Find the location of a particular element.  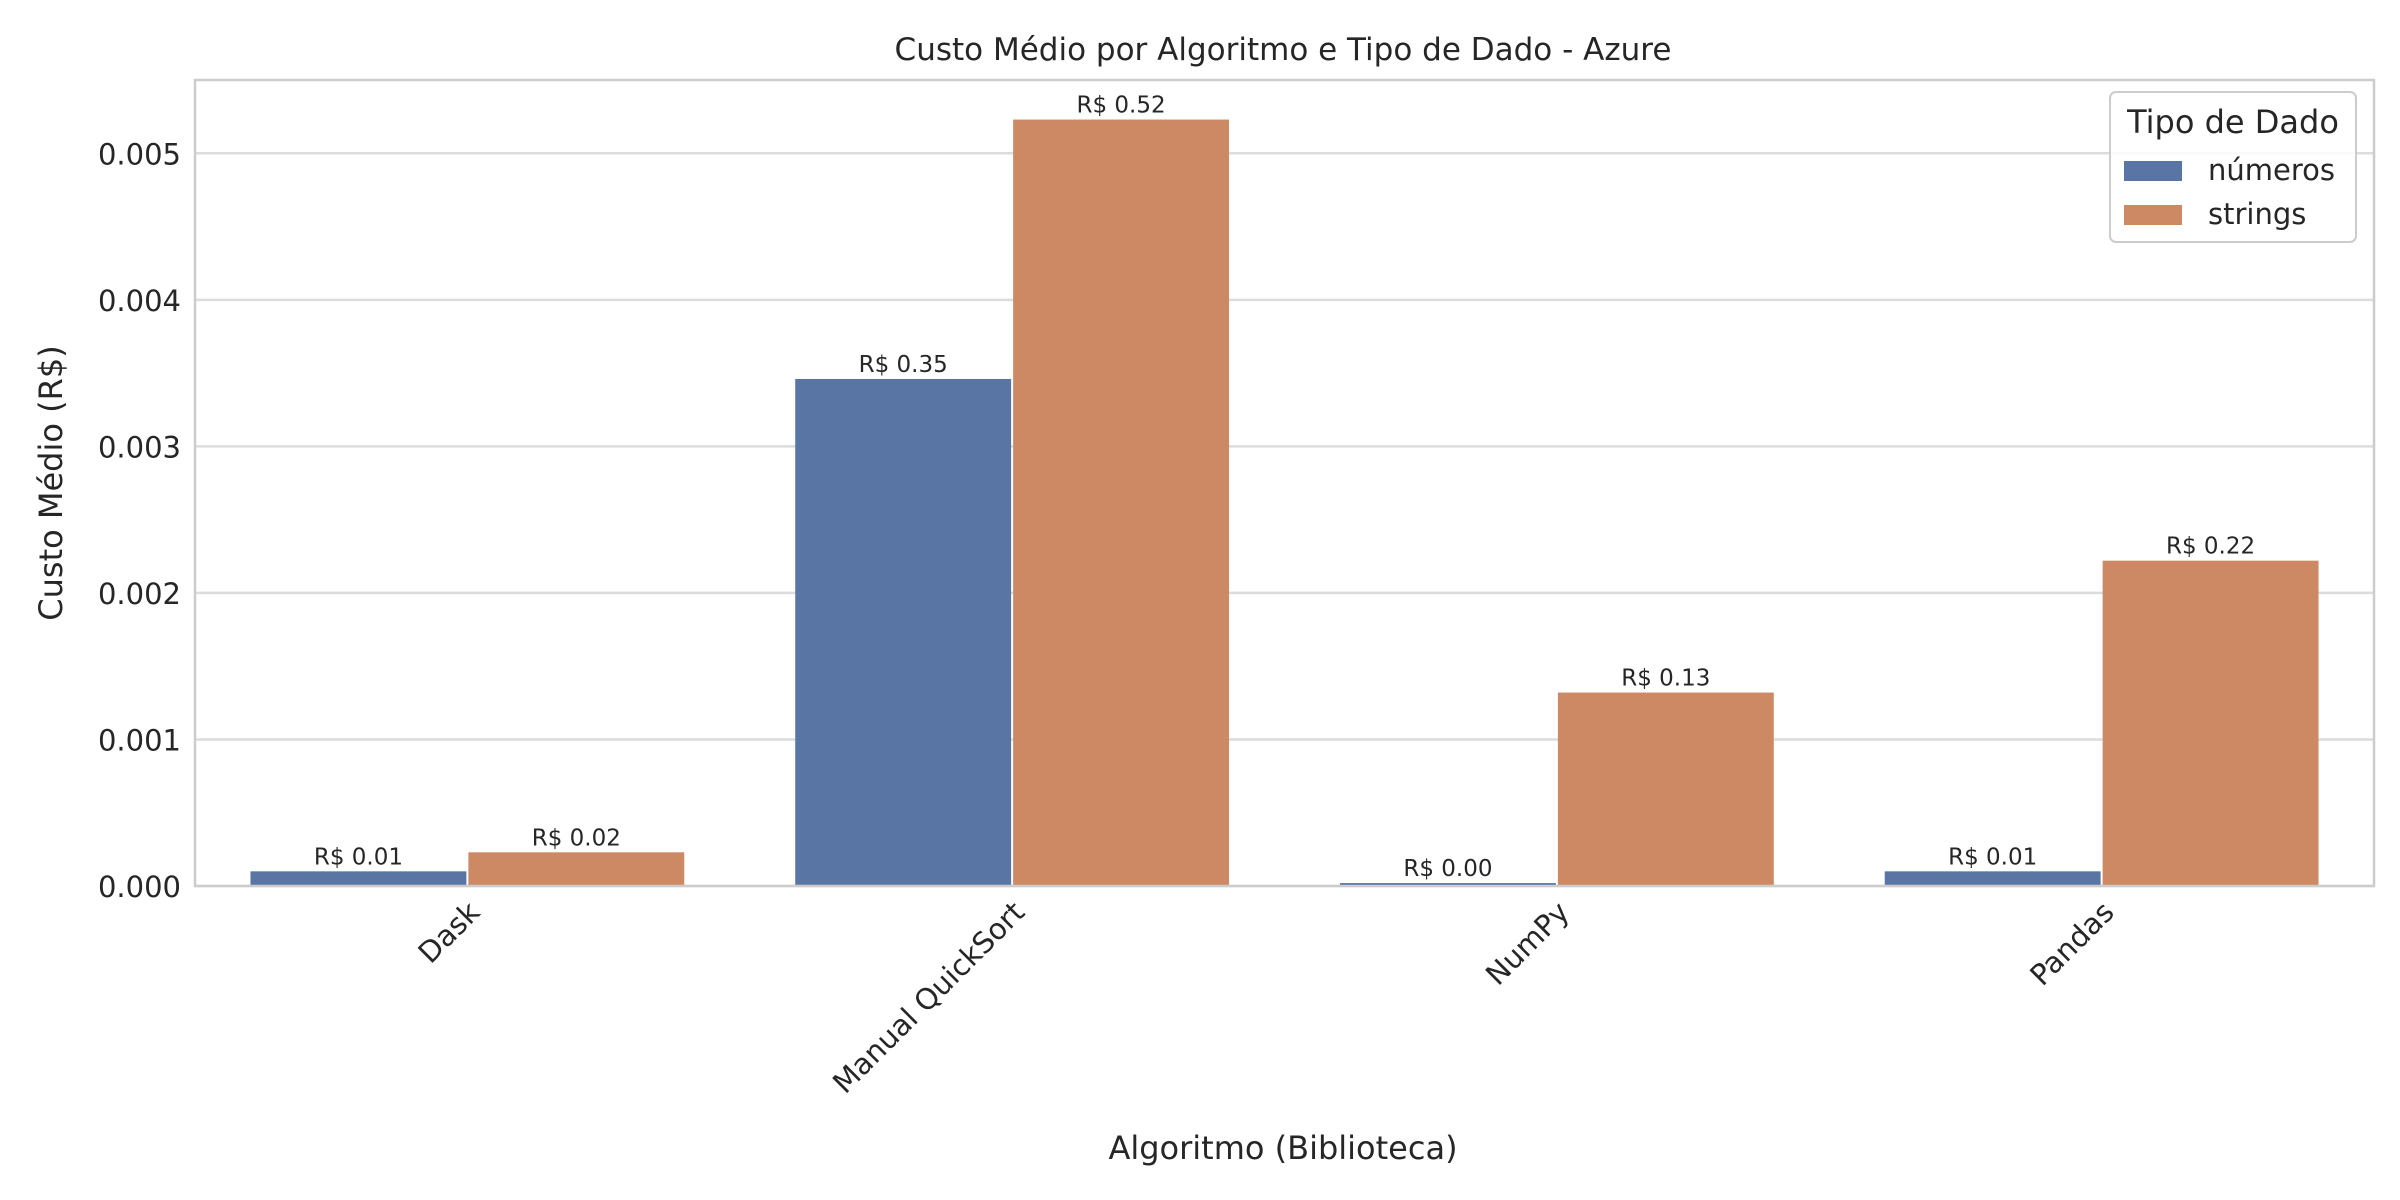

x-axis-label: Algoritmo (Biblioteca) is located at coordinates (1282, 1148).